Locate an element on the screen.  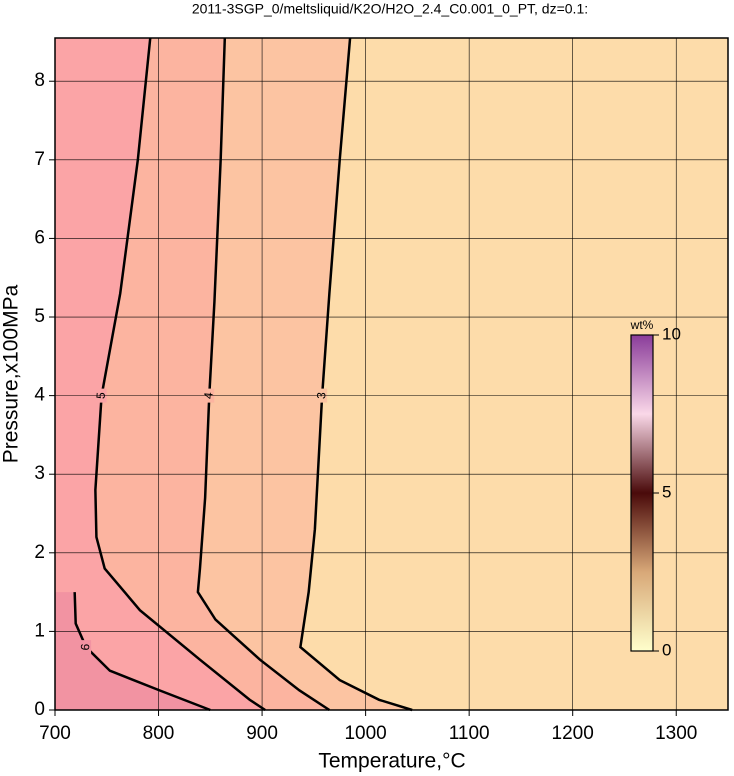
x-tick-label: 700 is located at coordinates (55, 733).